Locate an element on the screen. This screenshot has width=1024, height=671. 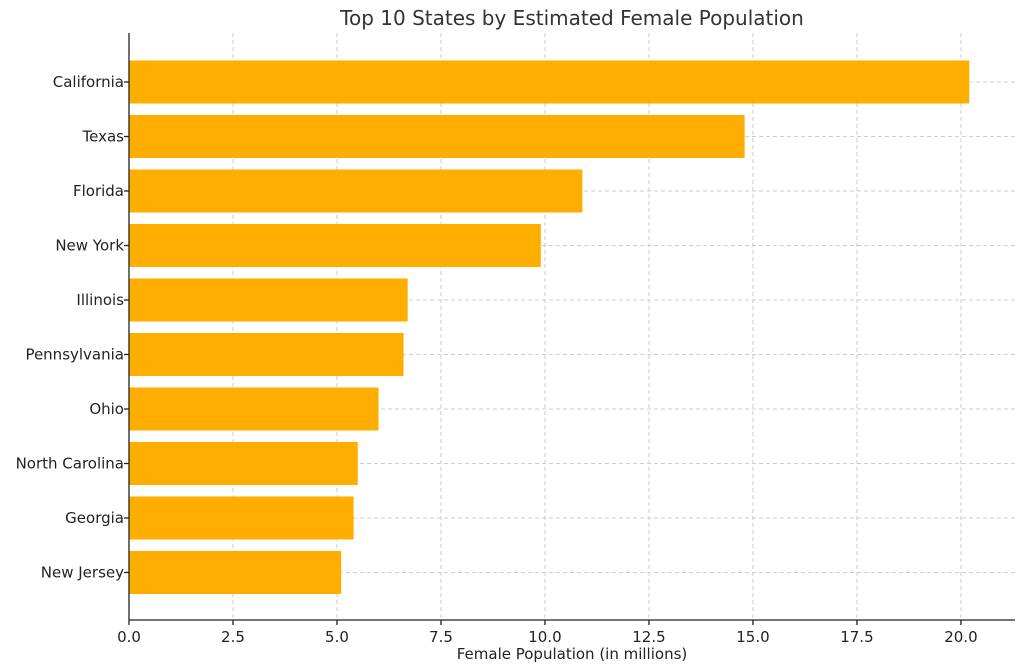
bar-pennsylvania is located at coordinates (266, 354).